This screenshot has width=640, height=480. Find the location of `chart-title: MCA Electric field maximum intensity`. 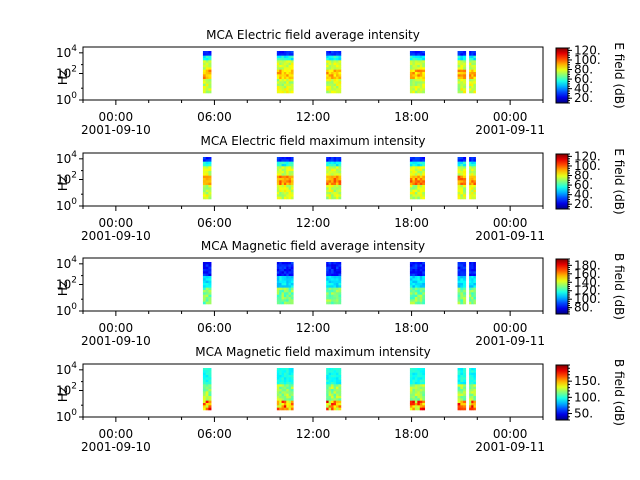

chart-title: MCA Electric field maximum intensity is located at coordinates (312, 141).